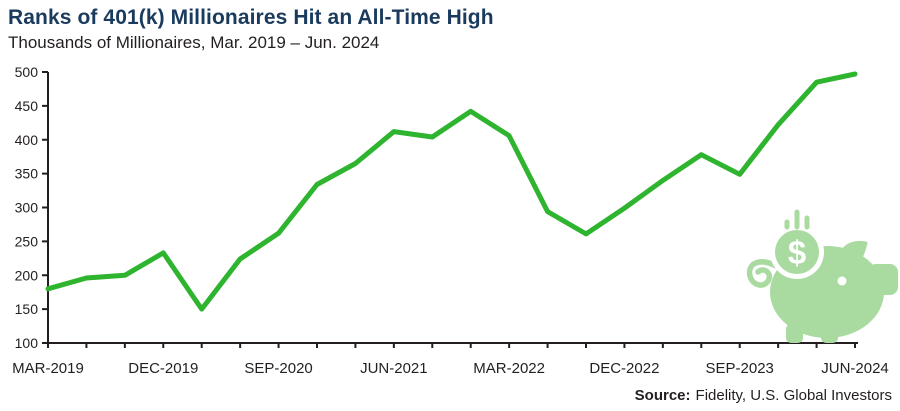 This screenshot has height=411, width=900. I want to click on x-axis-tick-label: JUN-2021, so click(394, 368).